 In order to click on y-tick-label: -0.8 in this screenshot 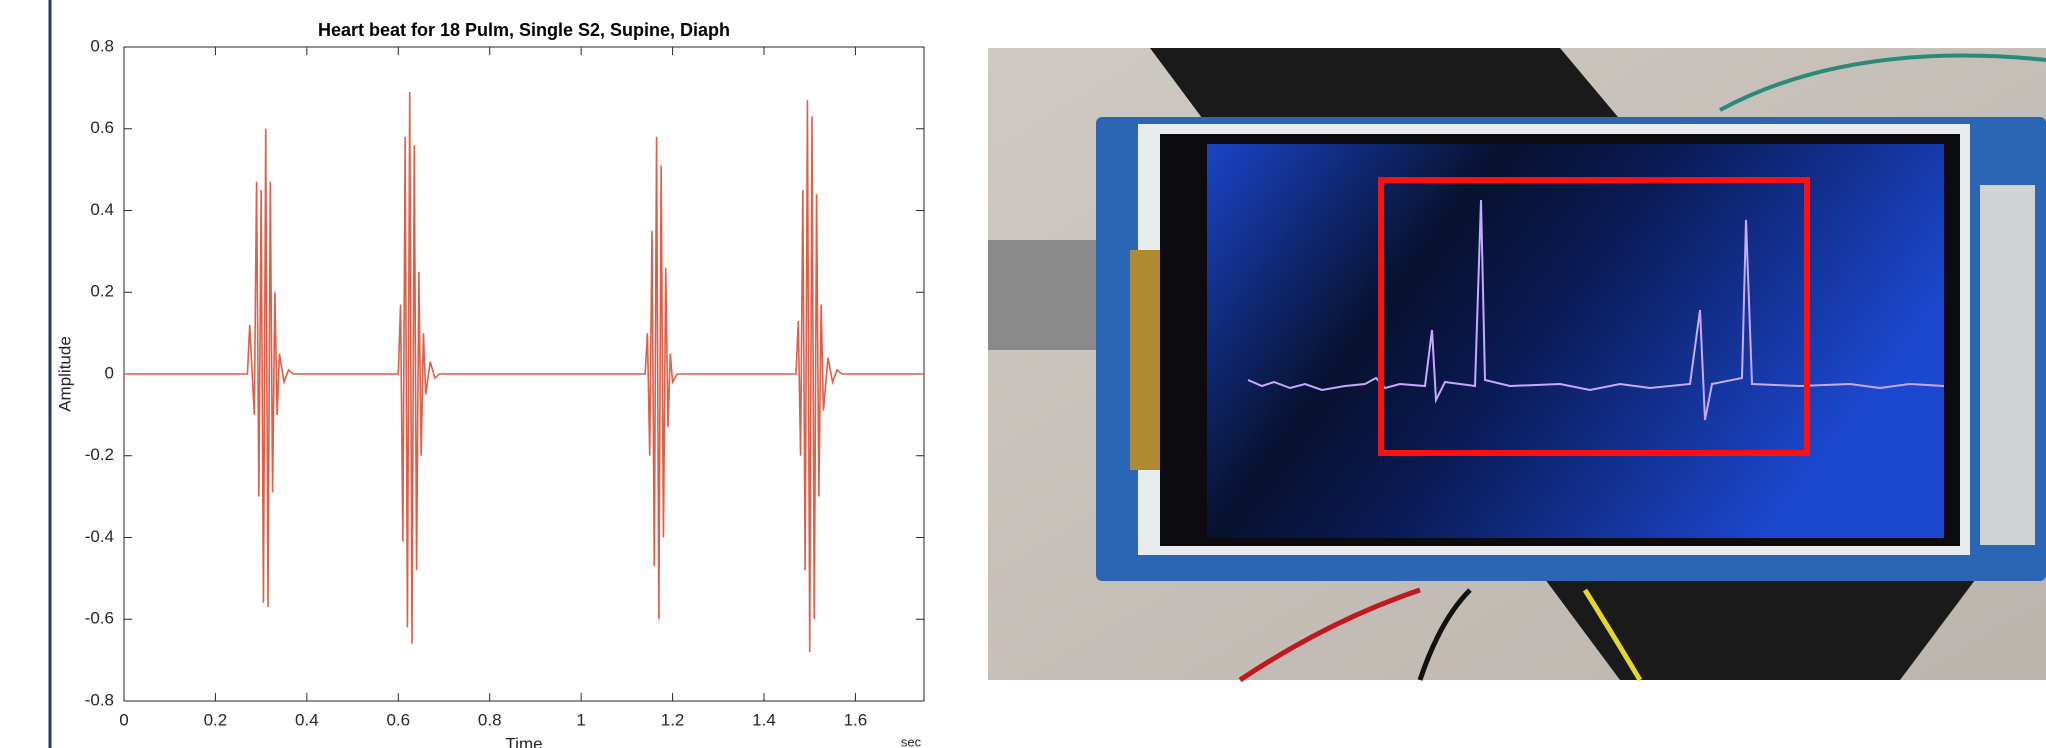, I will do `click(99, 699)`.